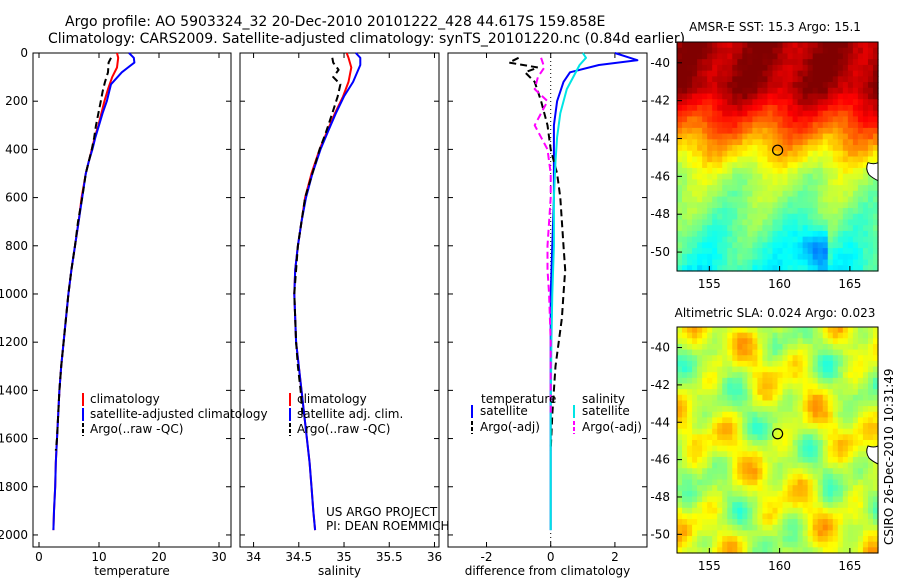  Describe the element at coordinates (778, 157) in the screenshot. I see `map-raster` at that location.